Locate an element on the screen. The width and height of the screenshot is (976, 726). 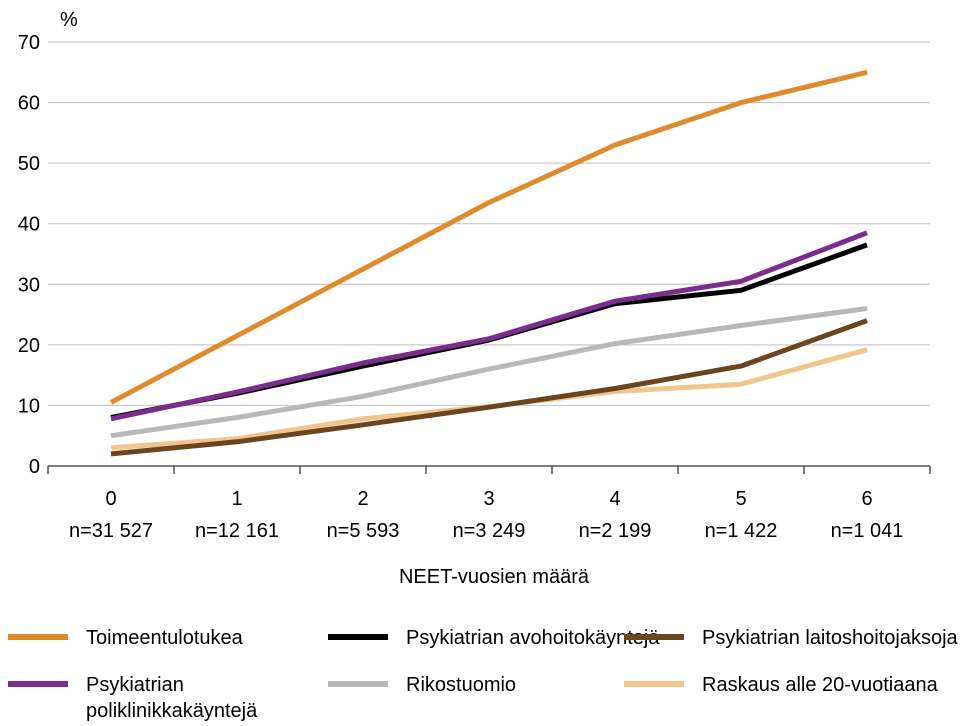
x-tick-n-label: n=12 161 is located at coordinates (237, 531).